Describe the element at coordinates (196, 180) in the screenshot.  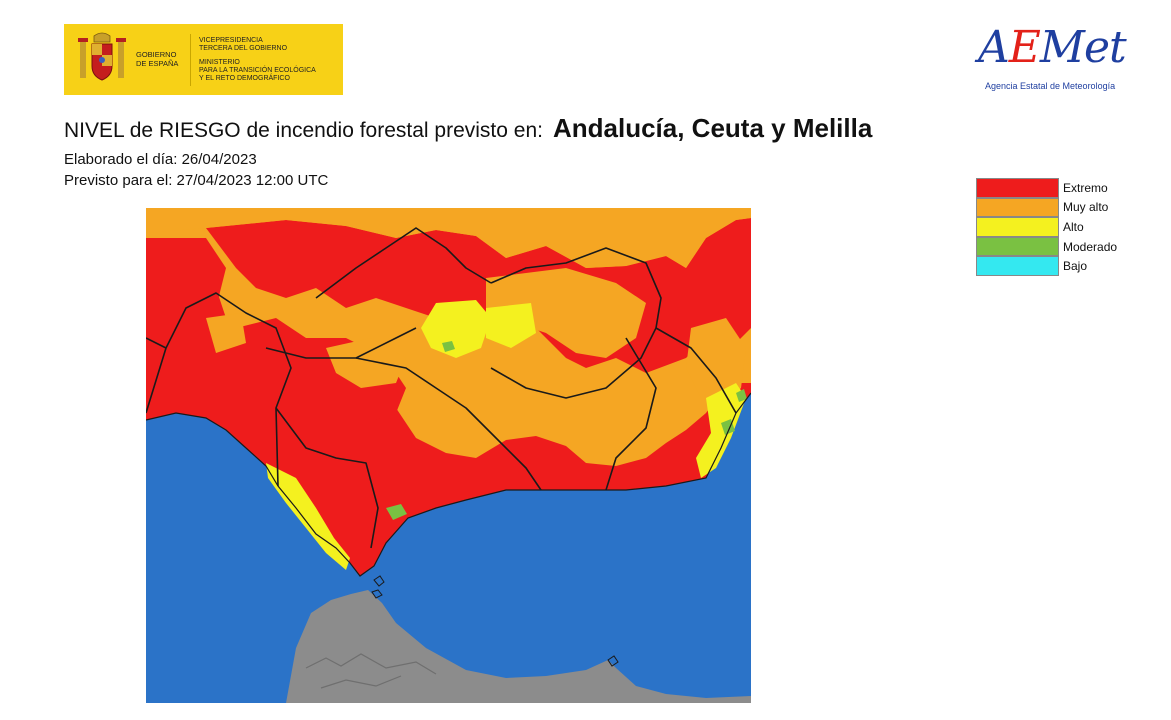
I see `forecast-date: Previsto para el: 27/04/2023 12:00 UTC` at that location.